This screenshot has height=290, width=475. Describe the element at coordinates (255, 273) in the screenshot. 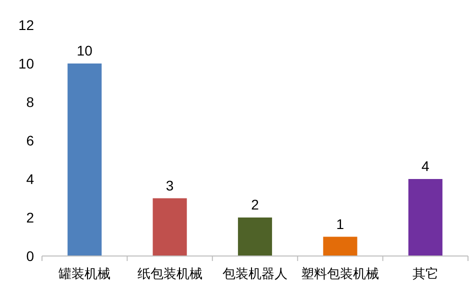

I see `x-tick-label: 包装机器人` at that location.